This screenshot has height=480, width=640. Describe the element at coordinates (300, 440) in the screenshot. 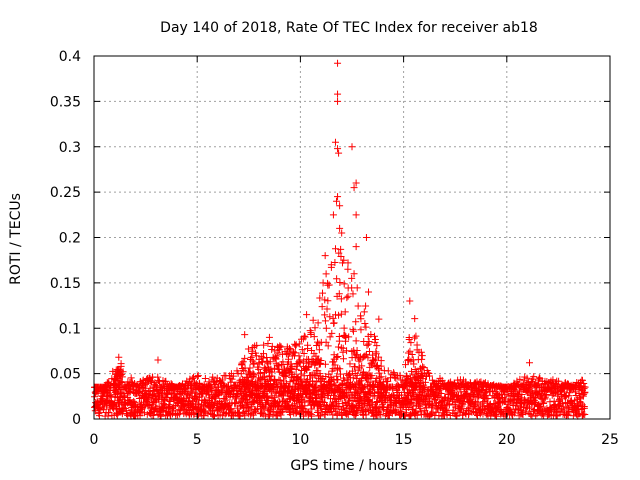

I see `x-tick-label: 10` at that location.